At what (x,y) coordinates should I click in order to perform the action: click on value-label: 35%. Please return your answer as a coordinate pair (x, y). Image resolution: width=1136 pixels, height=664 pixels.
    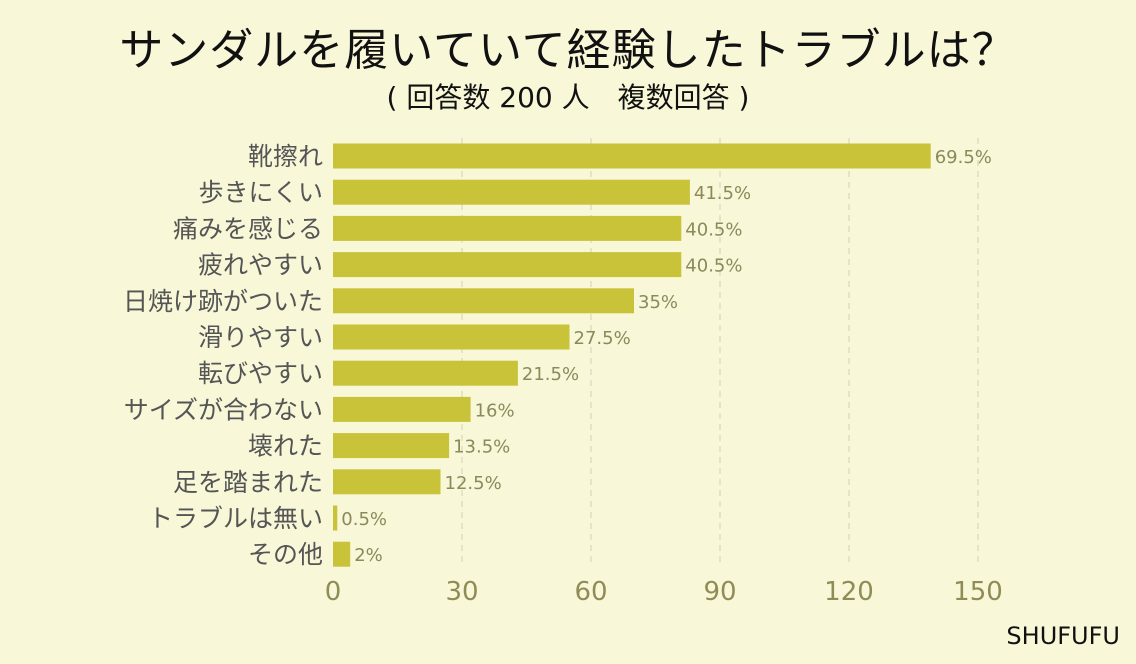
    Looking at the image, I should click on (658, 302).